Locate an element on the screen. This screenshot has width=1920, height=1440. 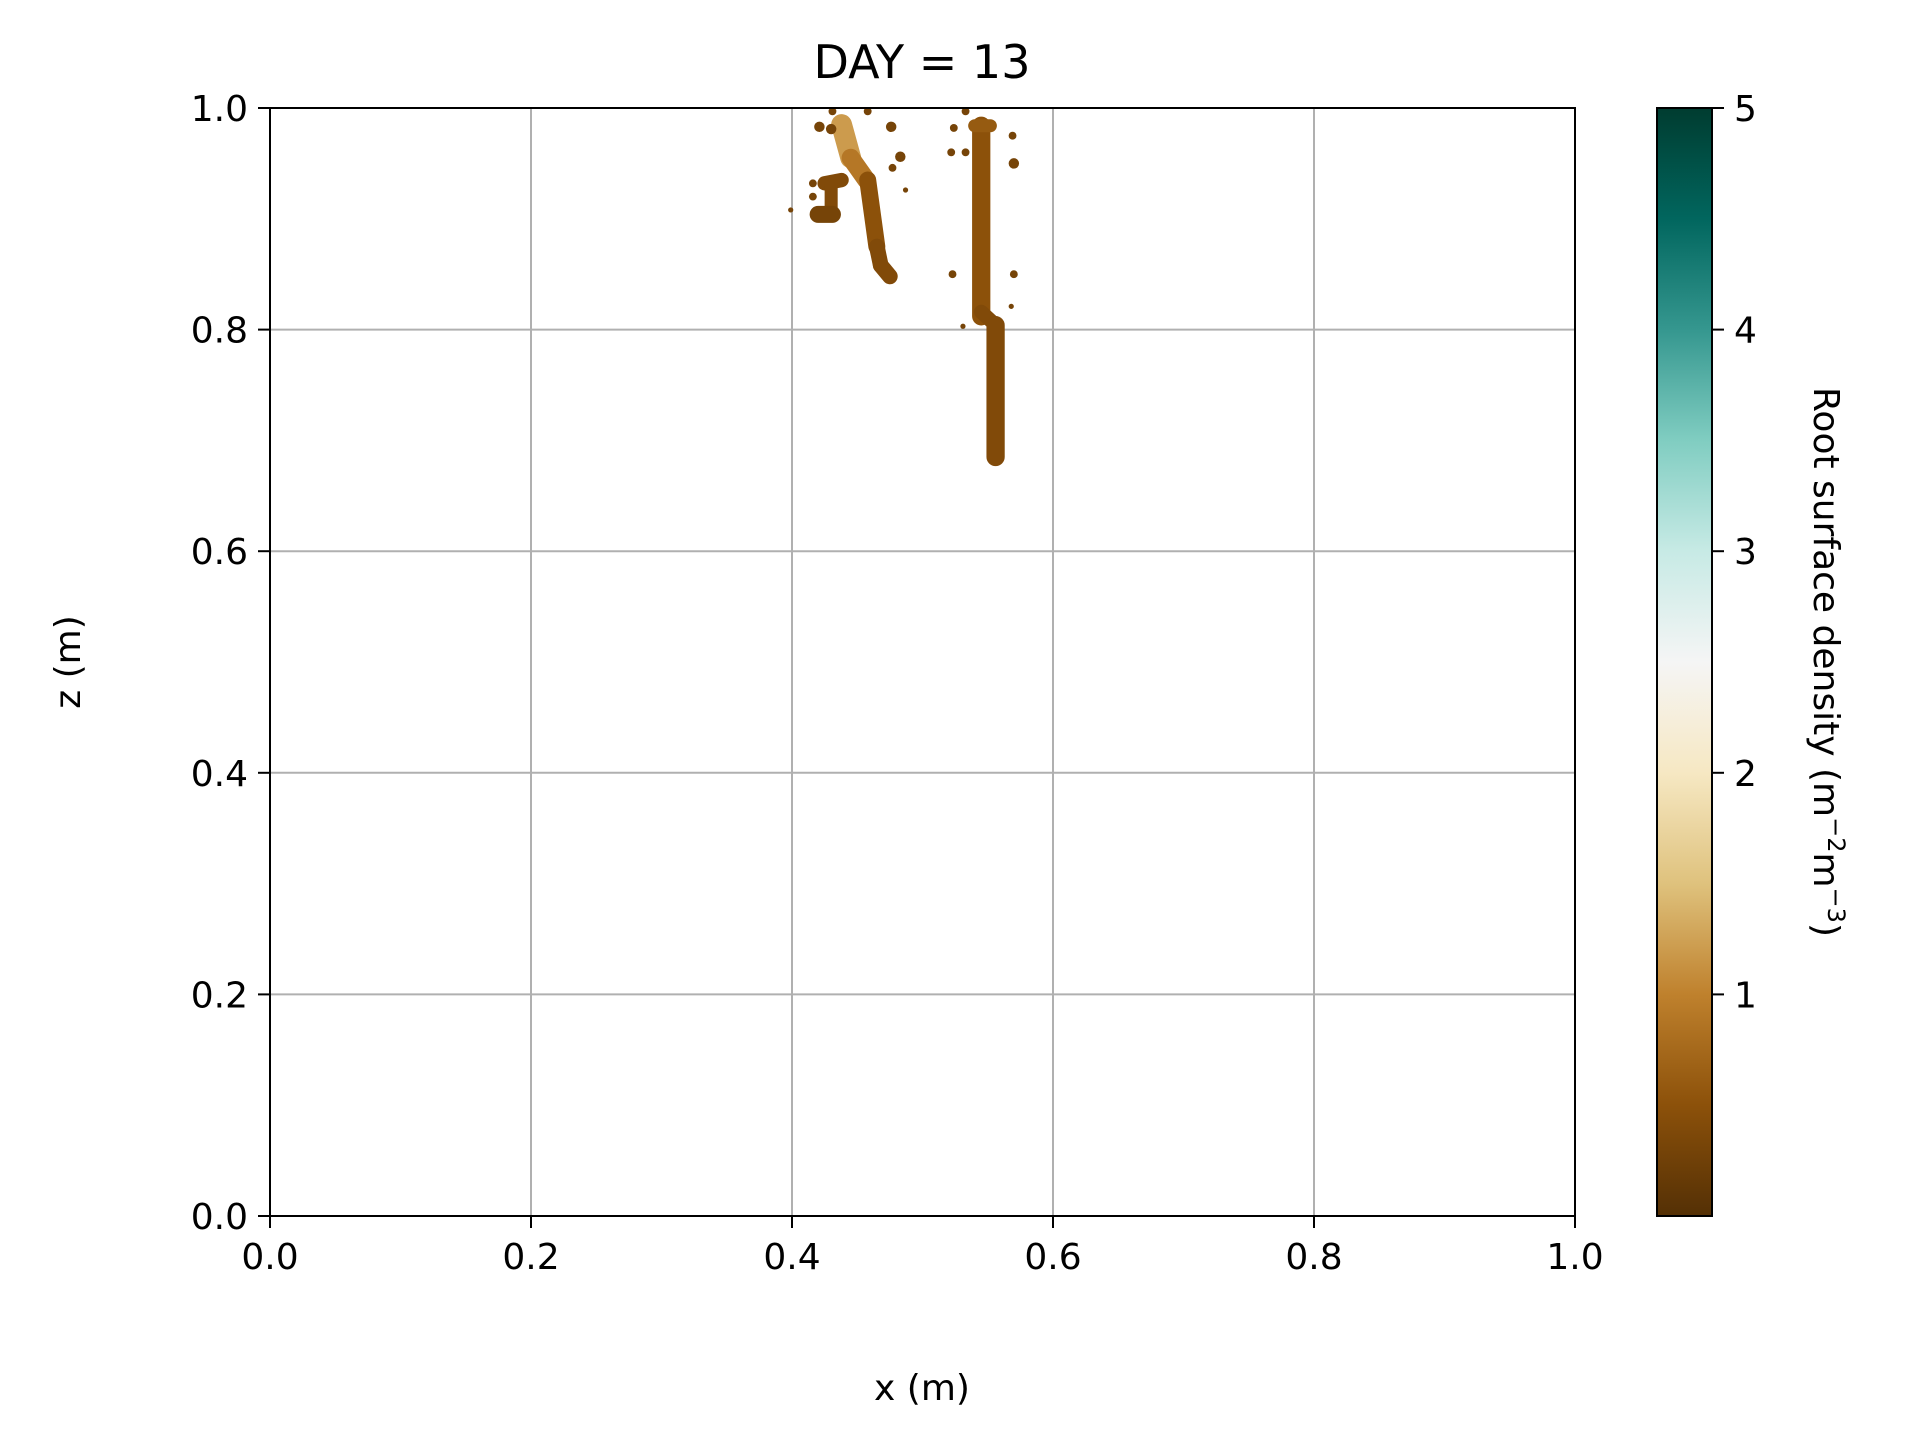
x-tick-label: 0.4 is located at coordinates (791, 1257).